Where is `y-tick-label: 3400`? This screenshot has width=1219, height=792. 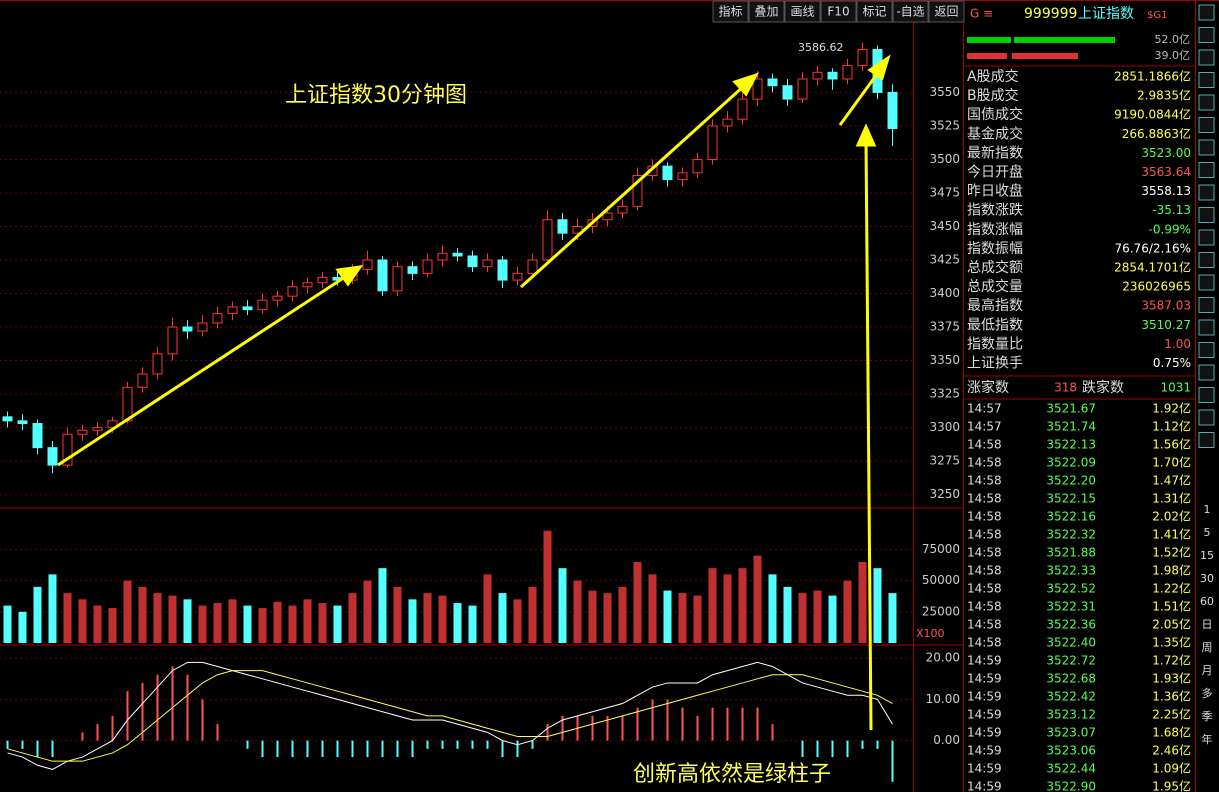 y-tick-label: 3400 is located at coordinates (944, 293).